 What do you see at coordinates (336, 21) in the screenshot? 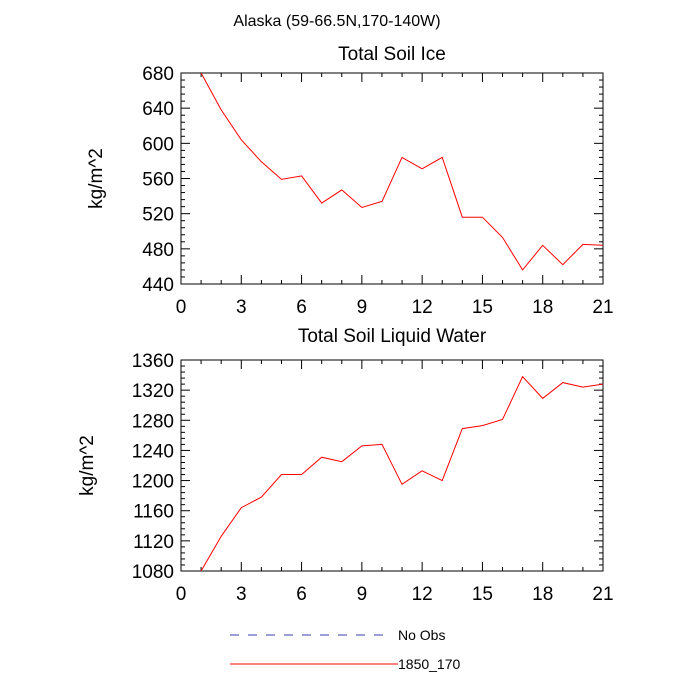
I see `figure-title: Alaska (59-66.5N,170-140W)` at bounding box center [336, 21].